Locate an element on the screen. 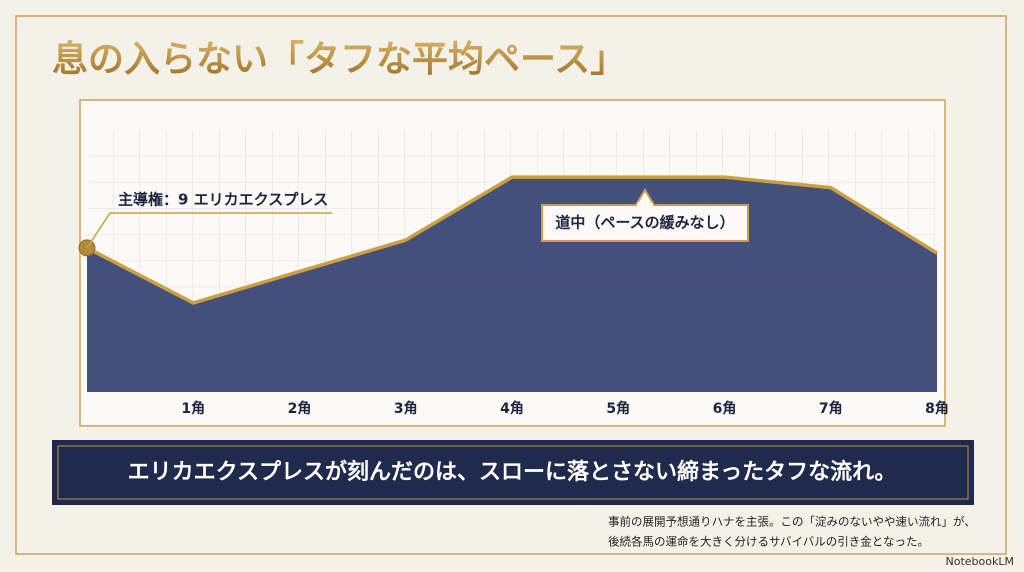 This screenshot has width=1024, height=572. x-tick-label: 4角 is located at coordinates (512, 408).